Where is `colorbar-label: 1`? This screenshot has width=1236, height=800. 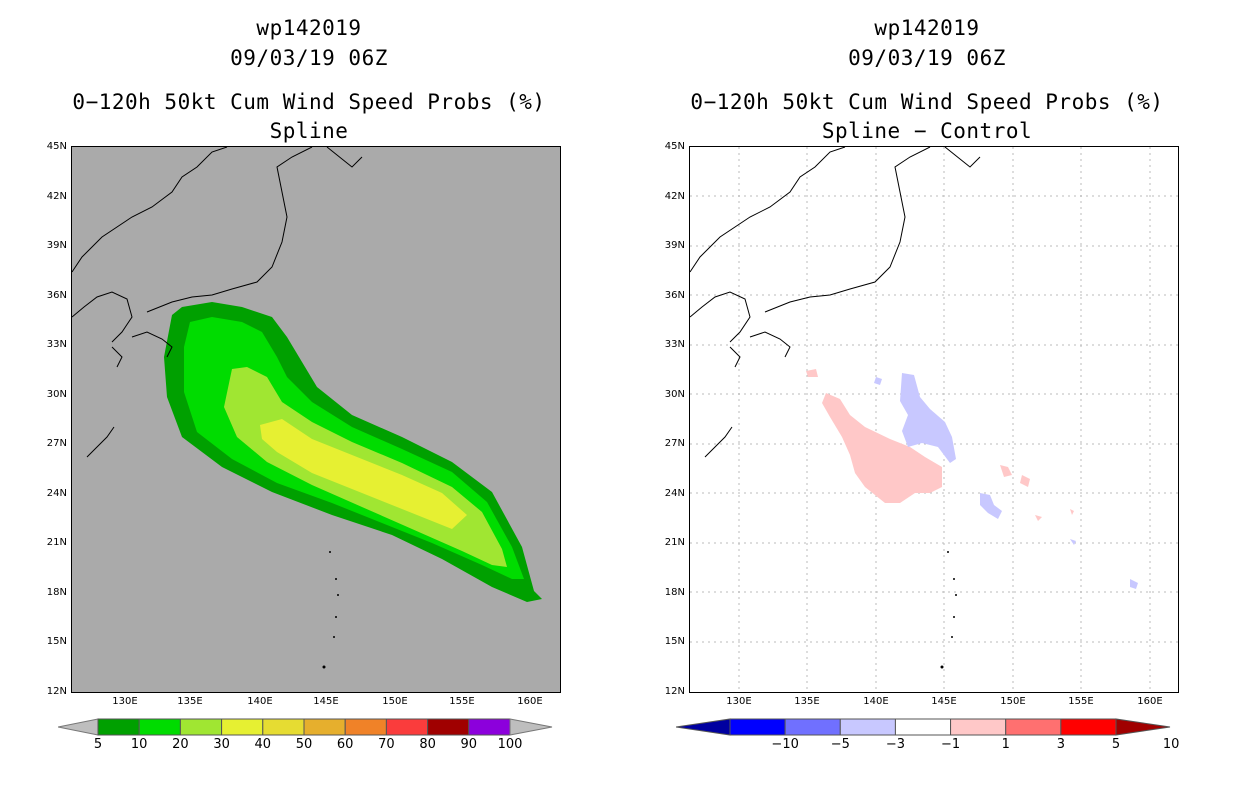 colorbar-label: 1 is located at coordinates (1005, 744).